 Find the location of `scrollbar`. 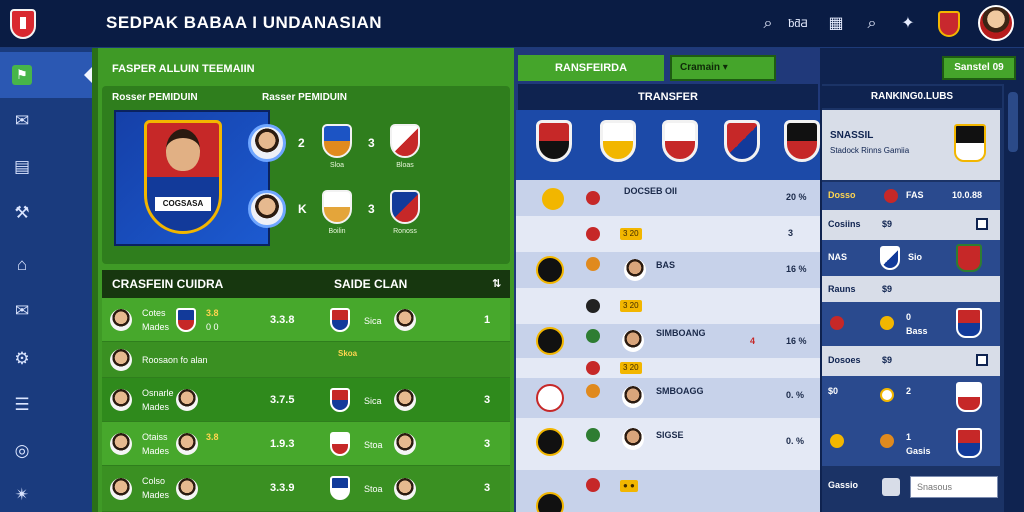

scrollbar is located at coordinates (1014, 298).